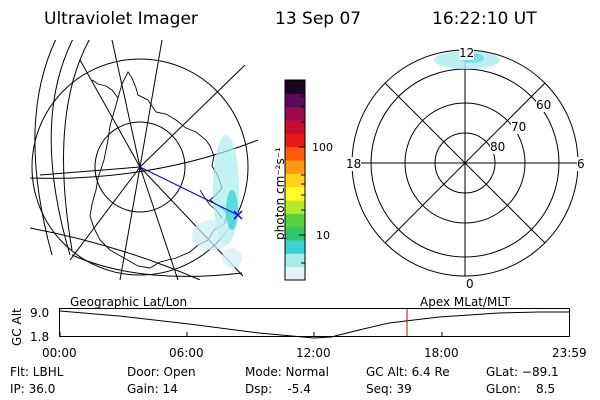 This screenshot has height=400, width=600. Describe the element at coordinates (318, 19) in the screenshot. I see `observation-date: 13 Sep 07` at that location.